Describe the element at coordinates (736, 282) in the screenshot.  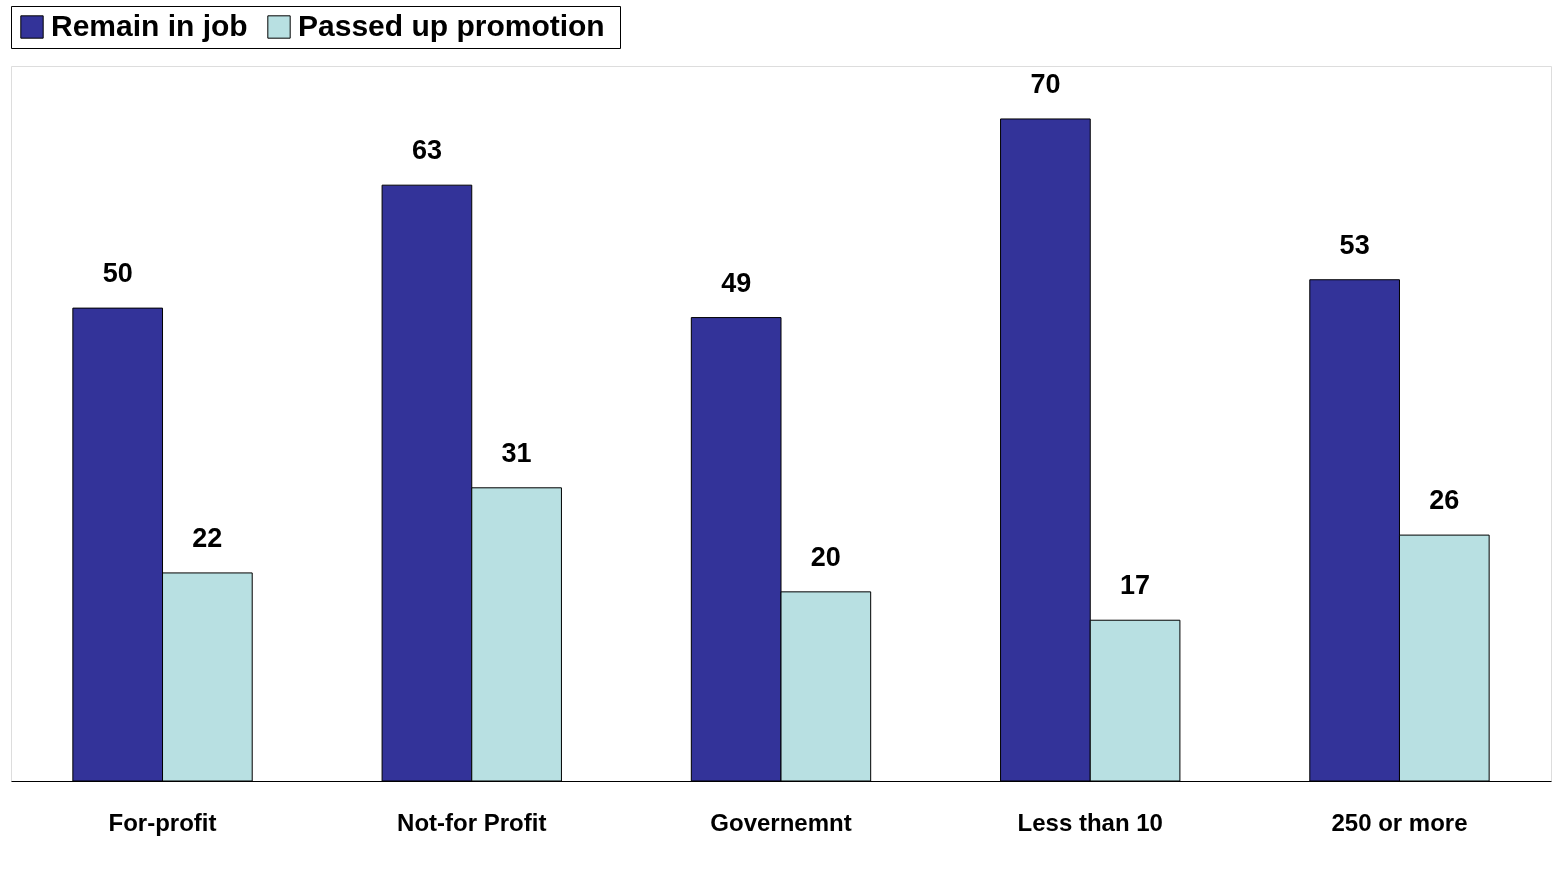
I see `data-label: 49` at that location.